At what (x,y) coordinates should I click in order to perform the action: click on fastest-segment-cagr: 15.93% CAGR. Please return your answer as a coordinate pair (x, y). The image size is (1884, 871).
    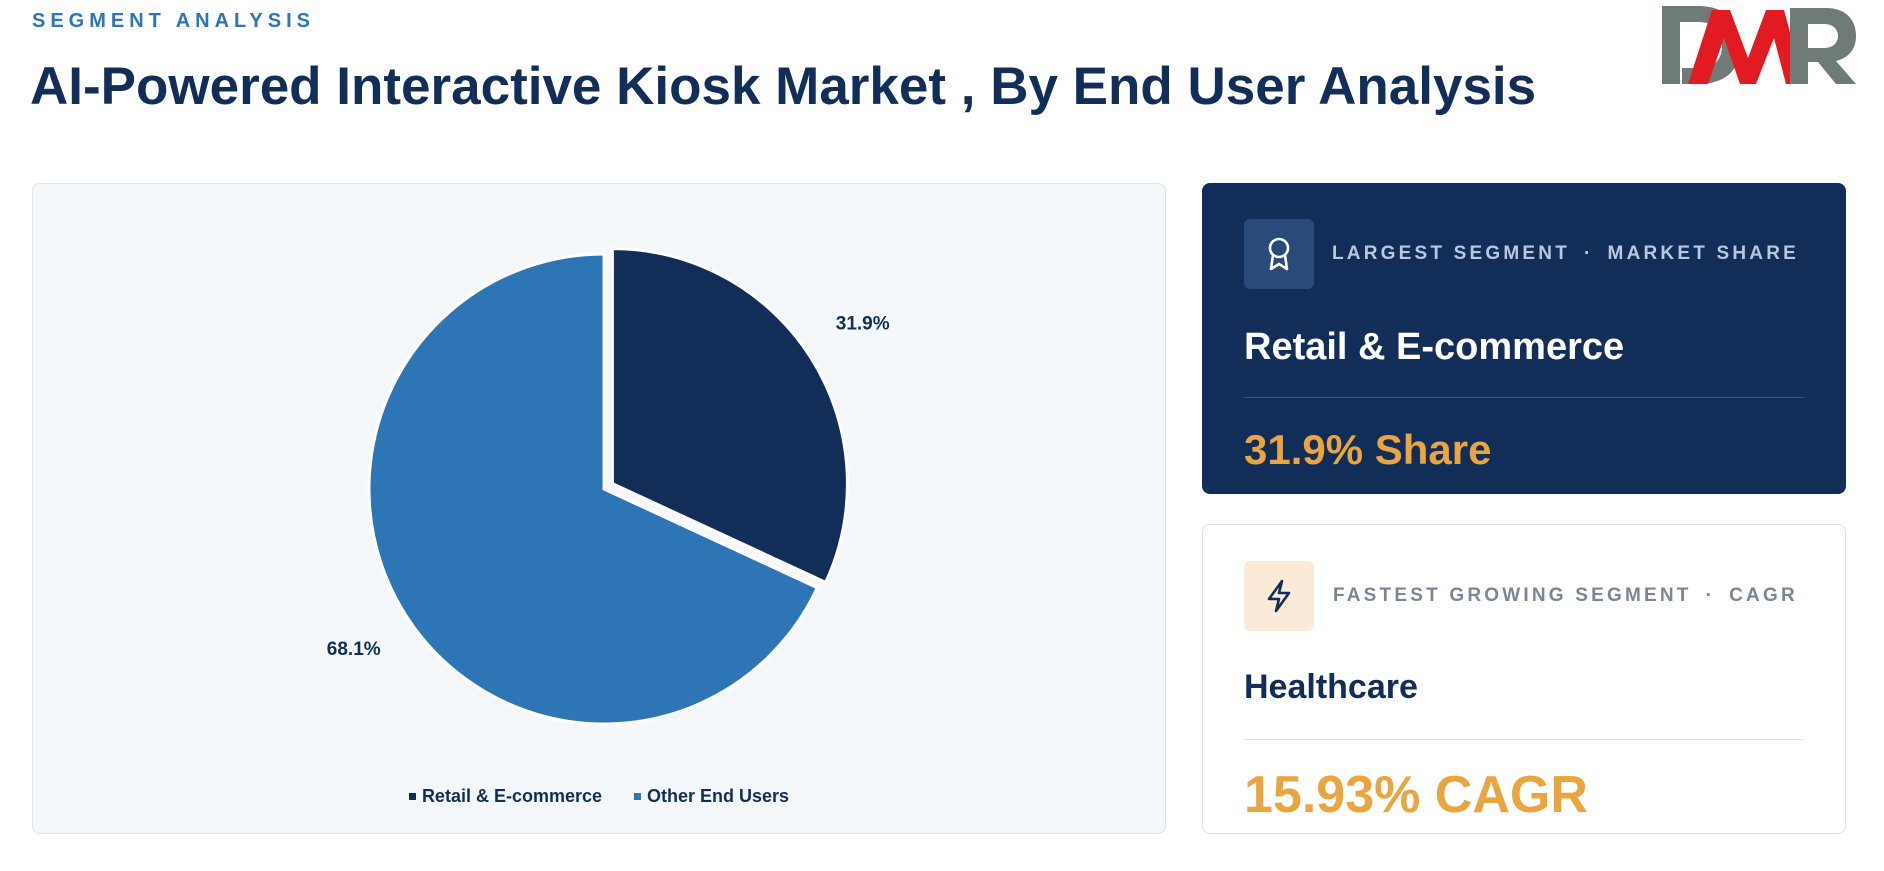
    Looking at the image, I should click on (1416, 795).